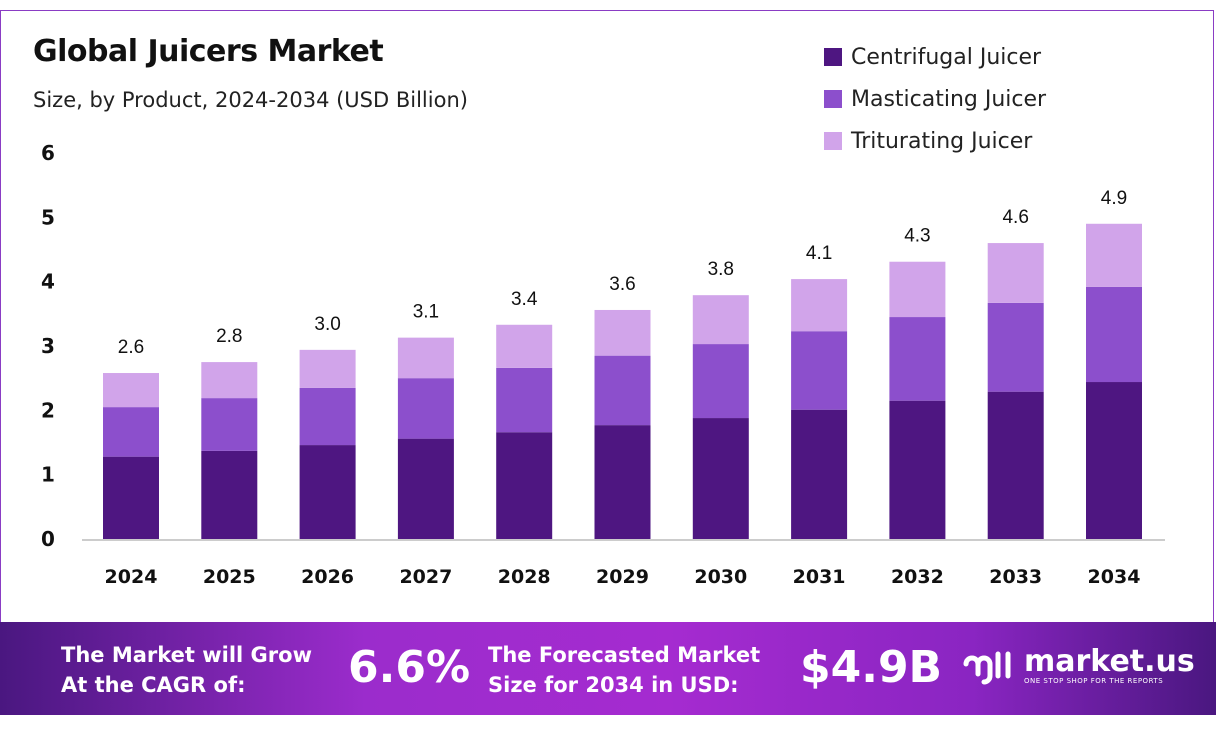  What do you see at coordinates (524, 577) in the screenshot?
I see `x-tick-label: 2028` at bounding box center [524, 577].